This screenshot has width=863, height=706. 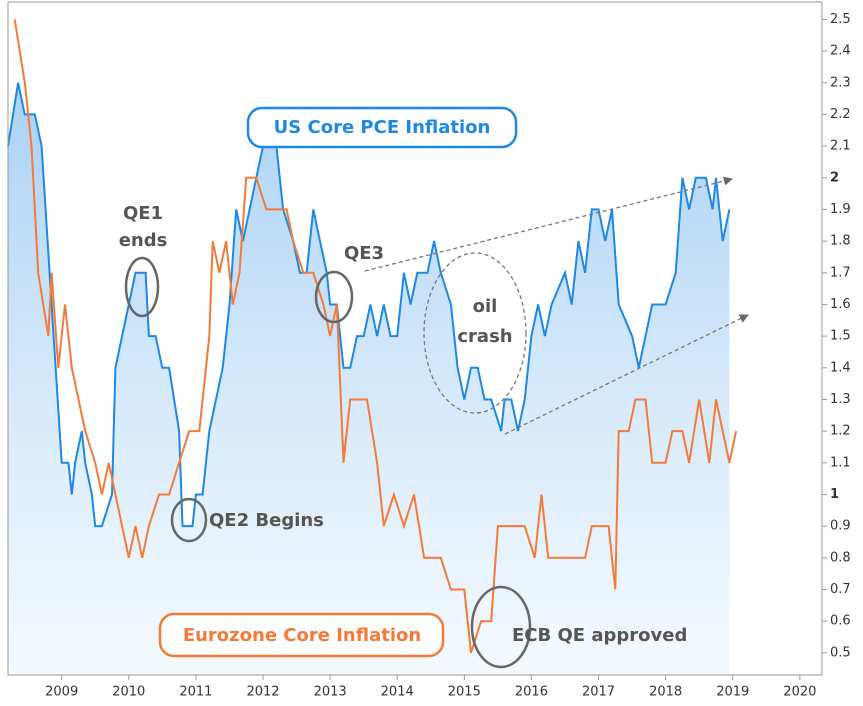 What do you see at coordinates (840, 114) in the screenshot?
I see `y-tick-label: 2.2` at bounding box center [840, 114].